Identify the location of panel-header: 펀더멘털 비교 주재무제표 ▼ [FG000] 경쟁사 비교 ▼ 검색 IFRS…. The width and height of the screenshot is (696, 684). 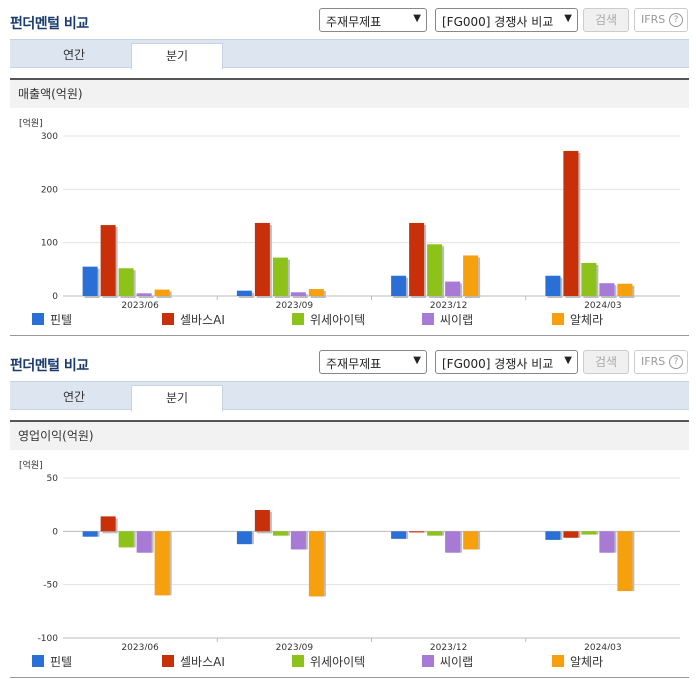
(348, 19).